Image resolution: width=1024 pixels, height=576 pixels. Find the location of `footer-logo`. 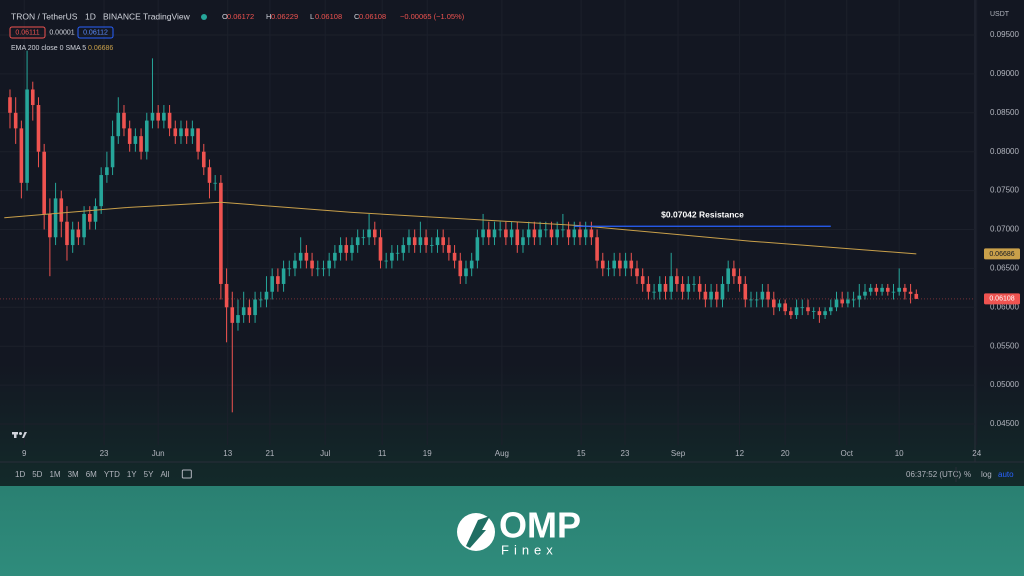

footer-logo is located at coordinates (476, 532).